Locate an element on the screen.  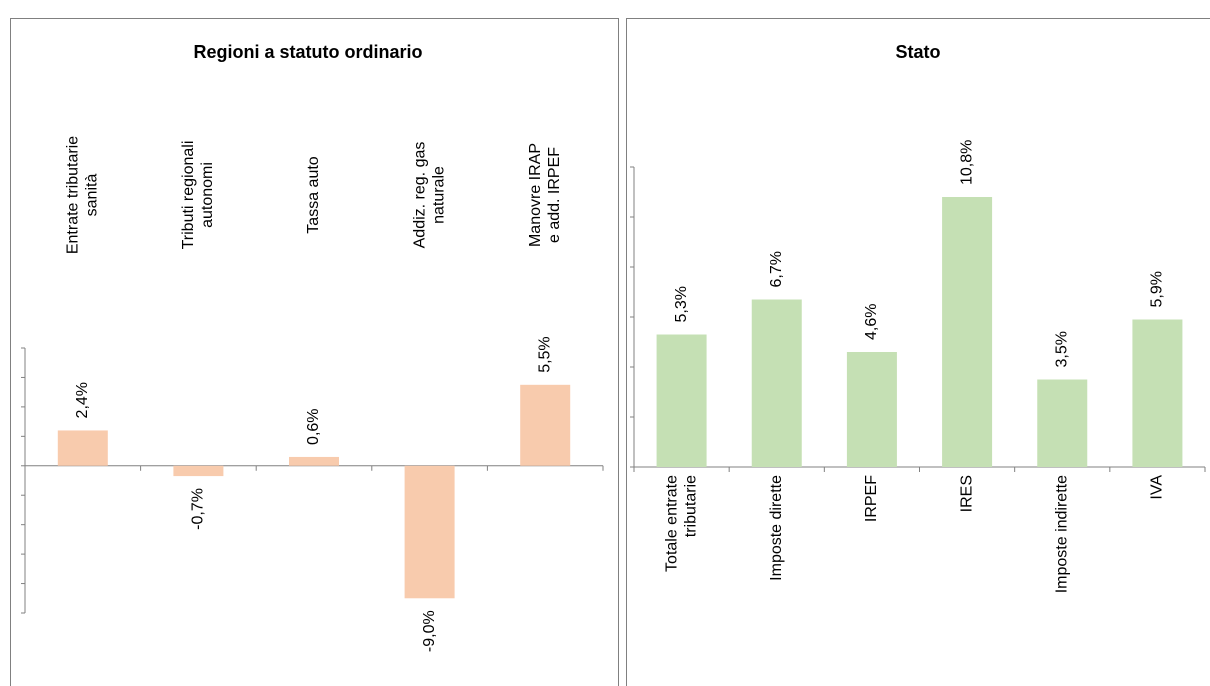
value-label: 10,8% is located at coordinates (966, 162).